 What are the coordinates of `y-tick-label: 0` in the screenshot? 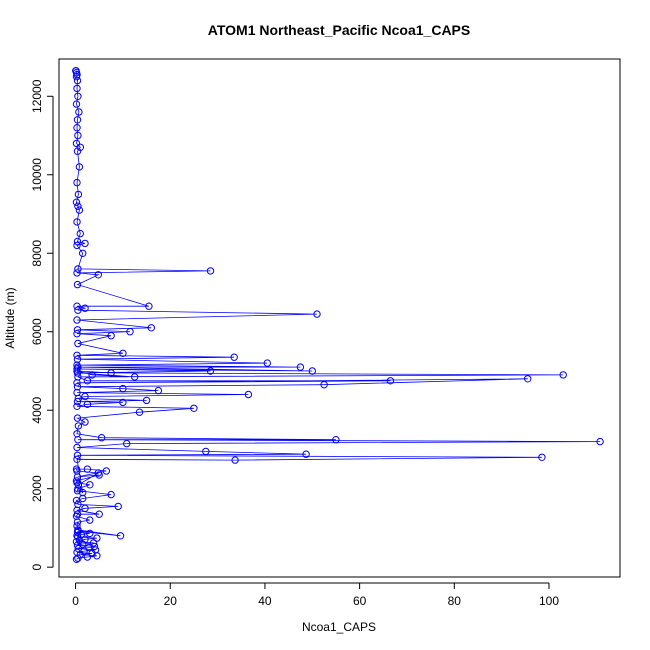 It's located at (37, 567).